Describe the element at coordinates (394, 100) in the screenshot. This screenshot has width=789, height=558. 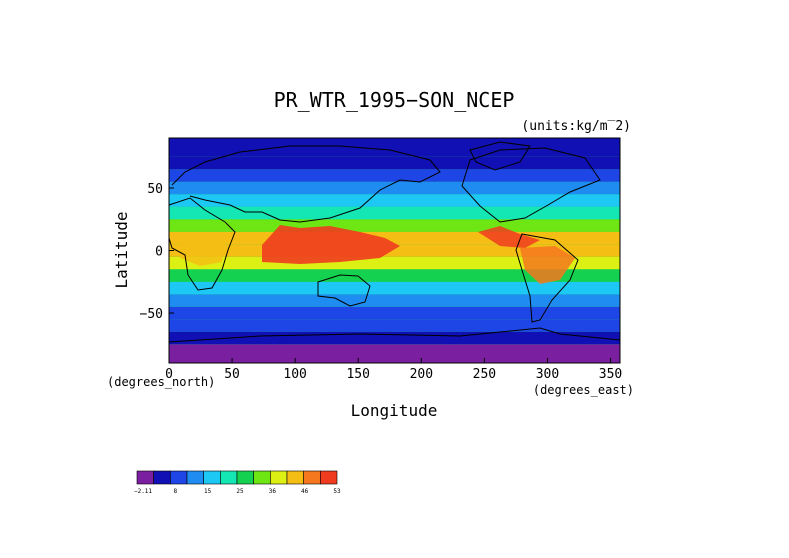
I see `chart-title: PR_WTR_1995−SON_NCEP` at that location.